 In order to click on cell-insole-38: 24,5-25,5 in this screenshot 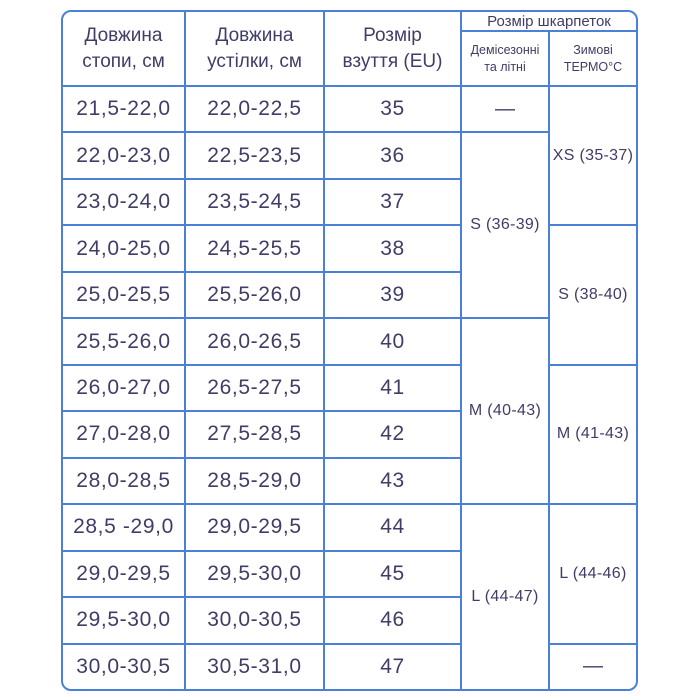, I will do `click(254, 248)`.